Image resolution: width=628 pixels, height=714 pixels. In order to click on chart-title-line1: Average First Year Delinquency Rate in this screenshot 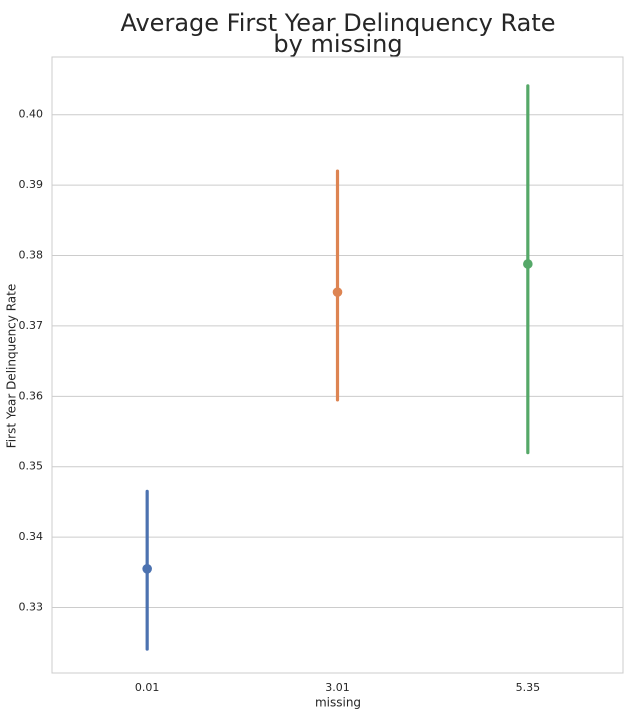, I will do `click(337, 23)`.